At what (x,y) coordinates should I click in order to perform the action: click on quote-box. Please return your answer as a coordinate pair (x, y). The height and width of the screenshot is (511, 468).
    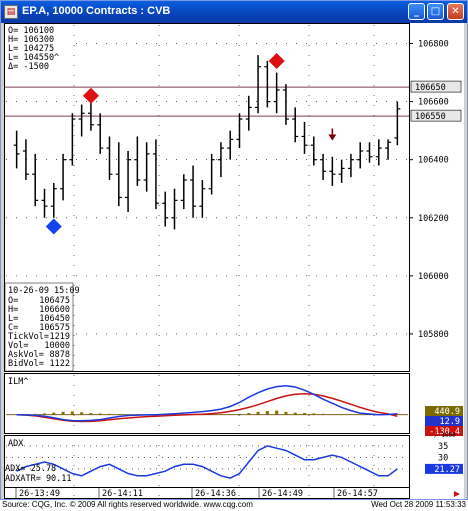
    Looking at the image, I should click on (37, 47).